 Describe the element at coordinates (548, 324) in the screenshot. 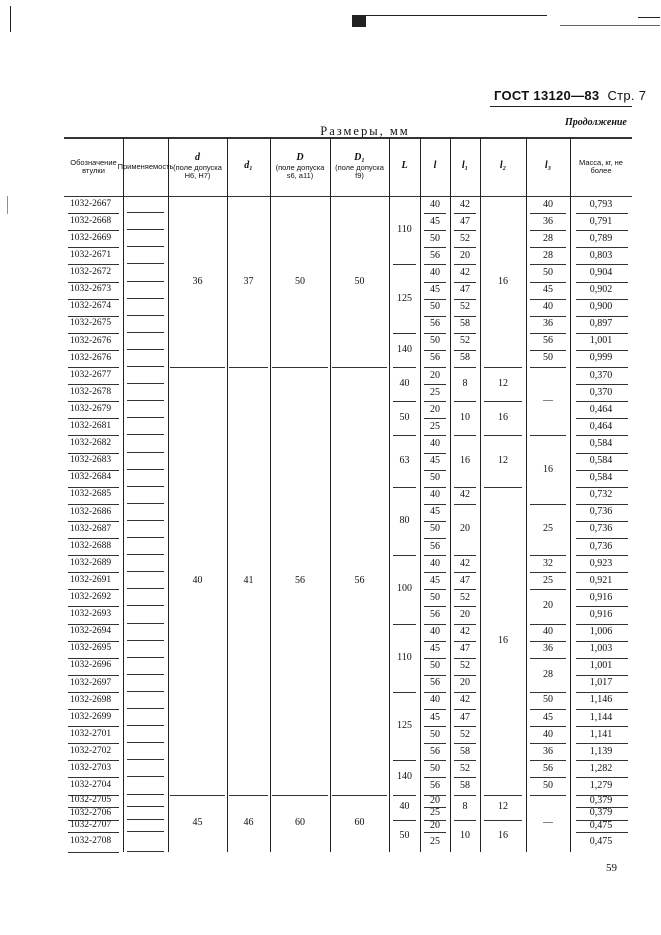

I see `cell-l3: 36` at that location.